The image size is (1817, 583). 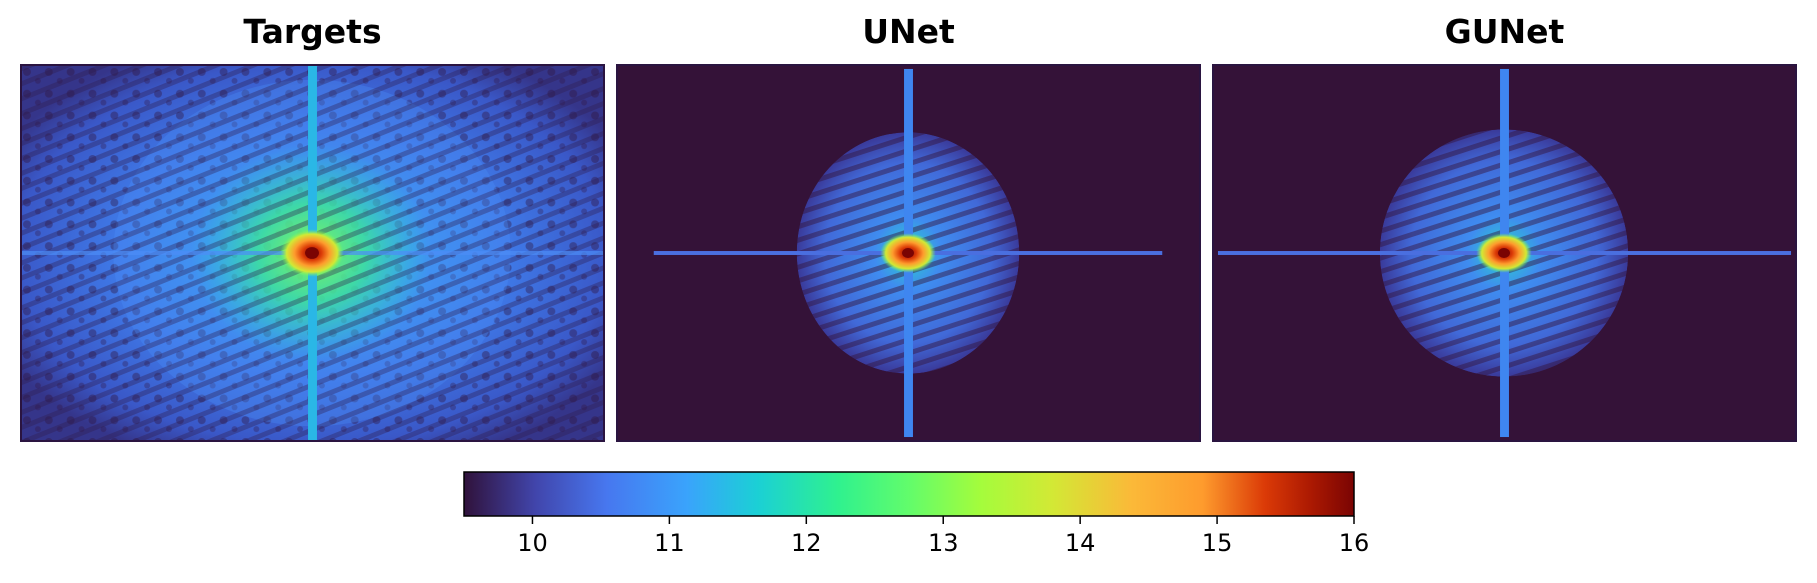 What do you see at coordinates (909, 494) in the screenshot?
I see `colorbar-gradient` at bounding box center [909, 494].